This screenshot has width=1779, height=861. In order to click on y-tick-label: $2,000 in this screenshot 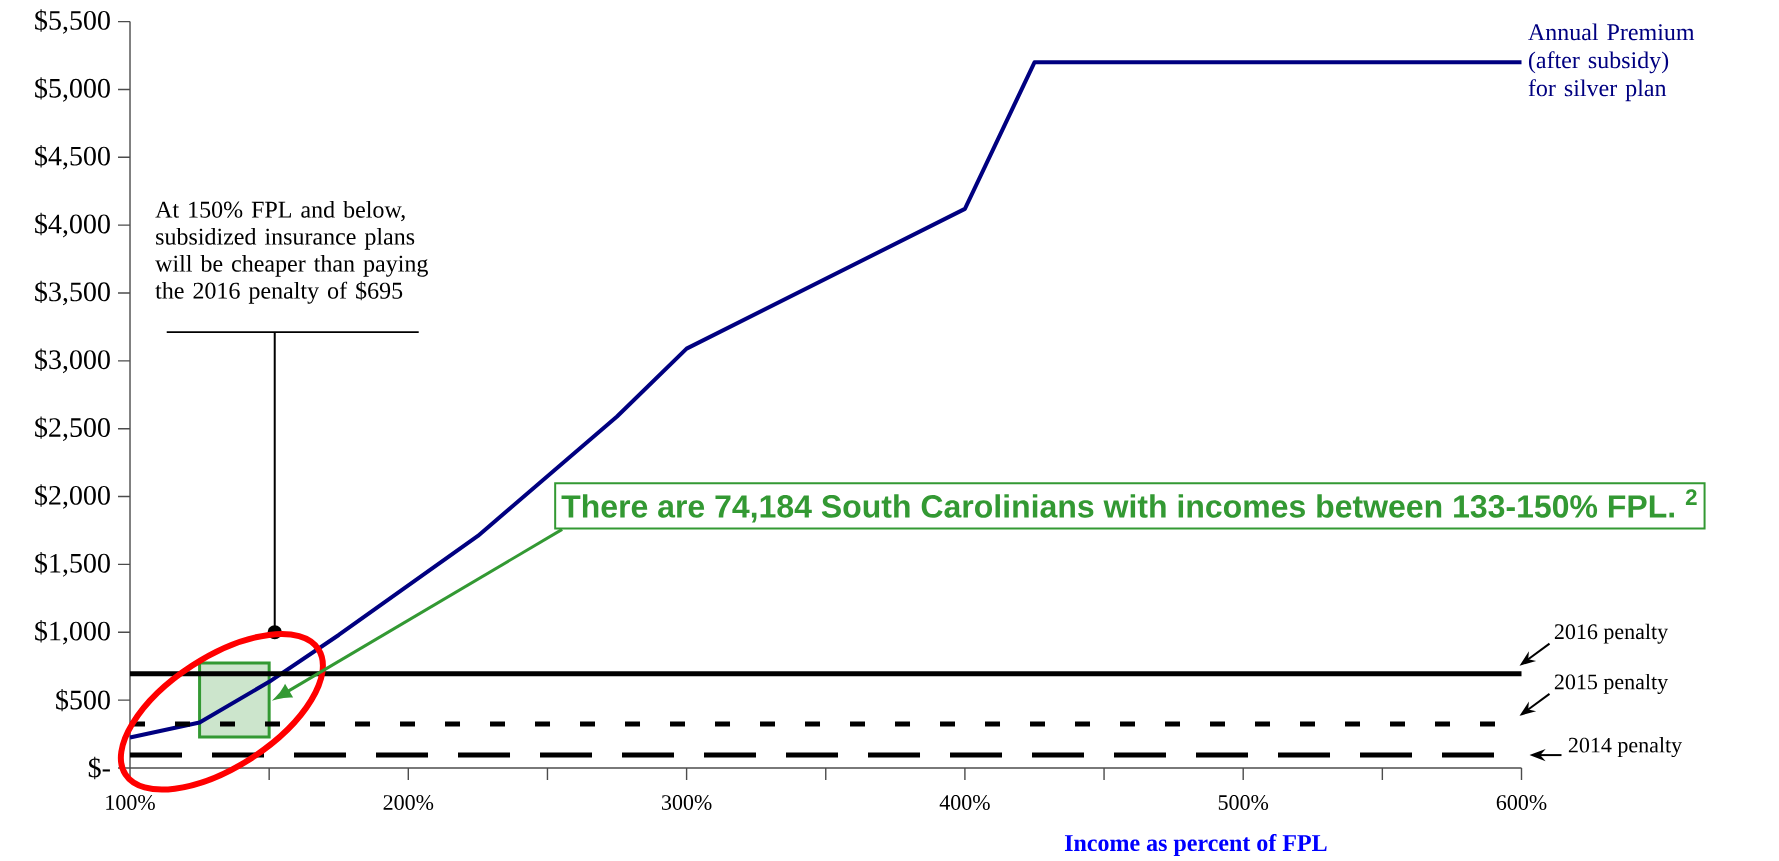, I will do `click(72, 496)`.